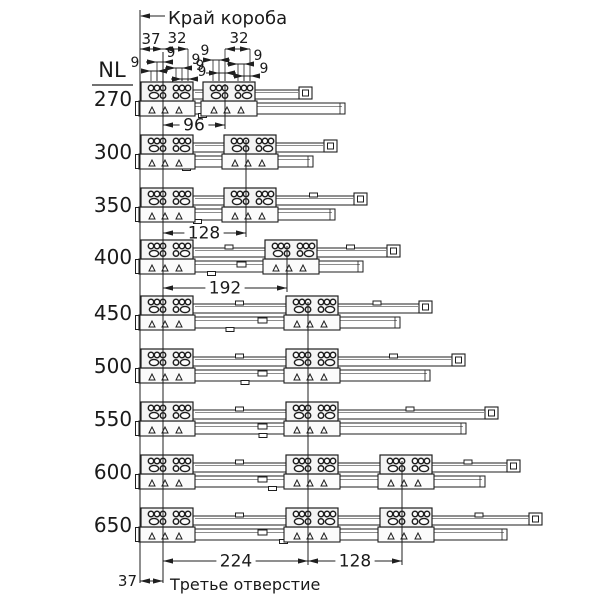  I want to click on nl-value: 300, so click(113, 152).